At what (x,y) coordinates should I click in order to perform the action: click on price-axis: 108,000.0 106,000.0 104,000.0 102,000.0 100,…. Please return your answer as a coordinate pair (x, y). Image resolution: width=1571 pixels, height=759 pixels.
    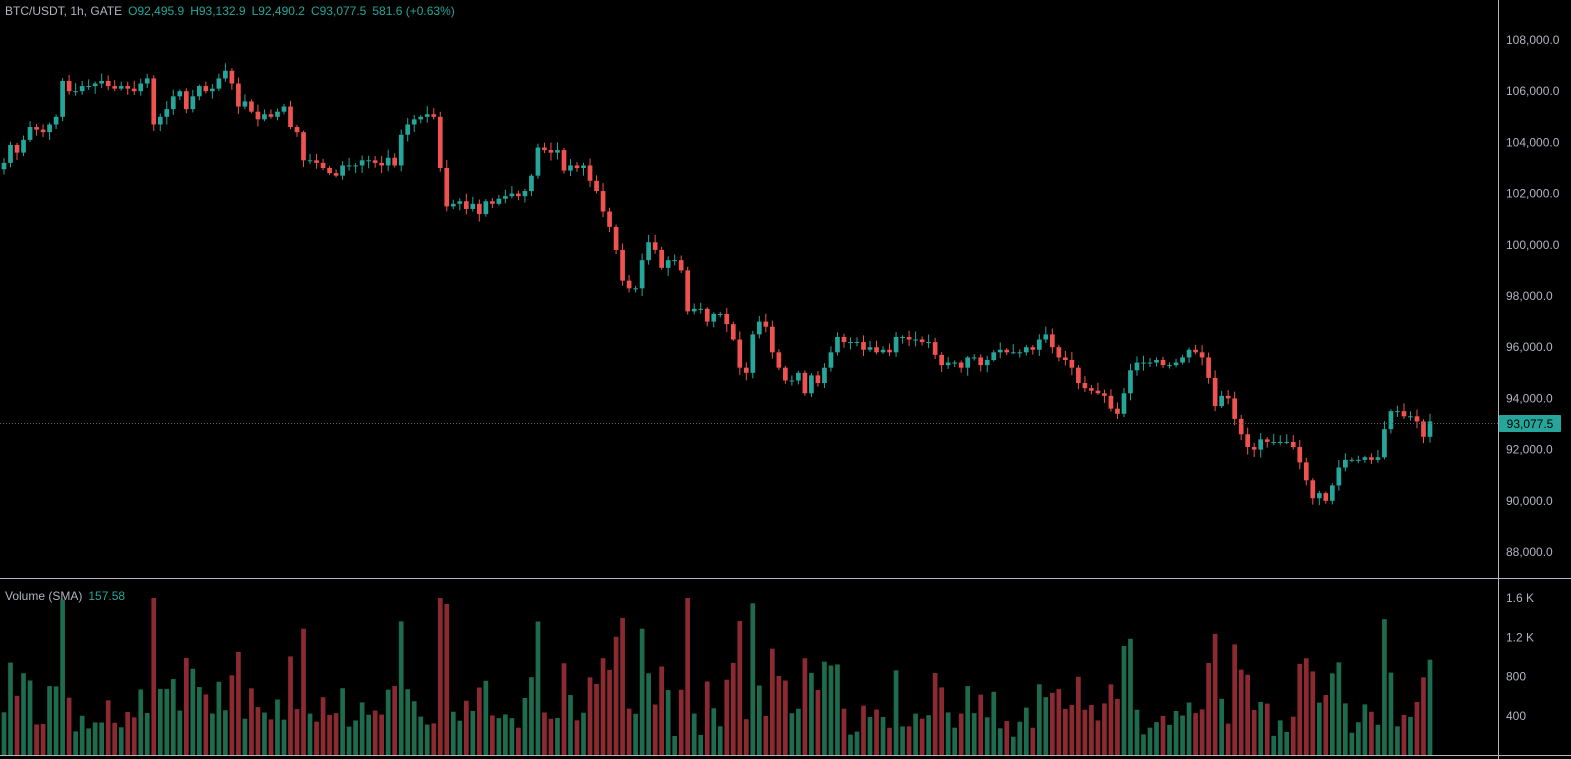
    Looking at the image, I should click on (1533, 296).